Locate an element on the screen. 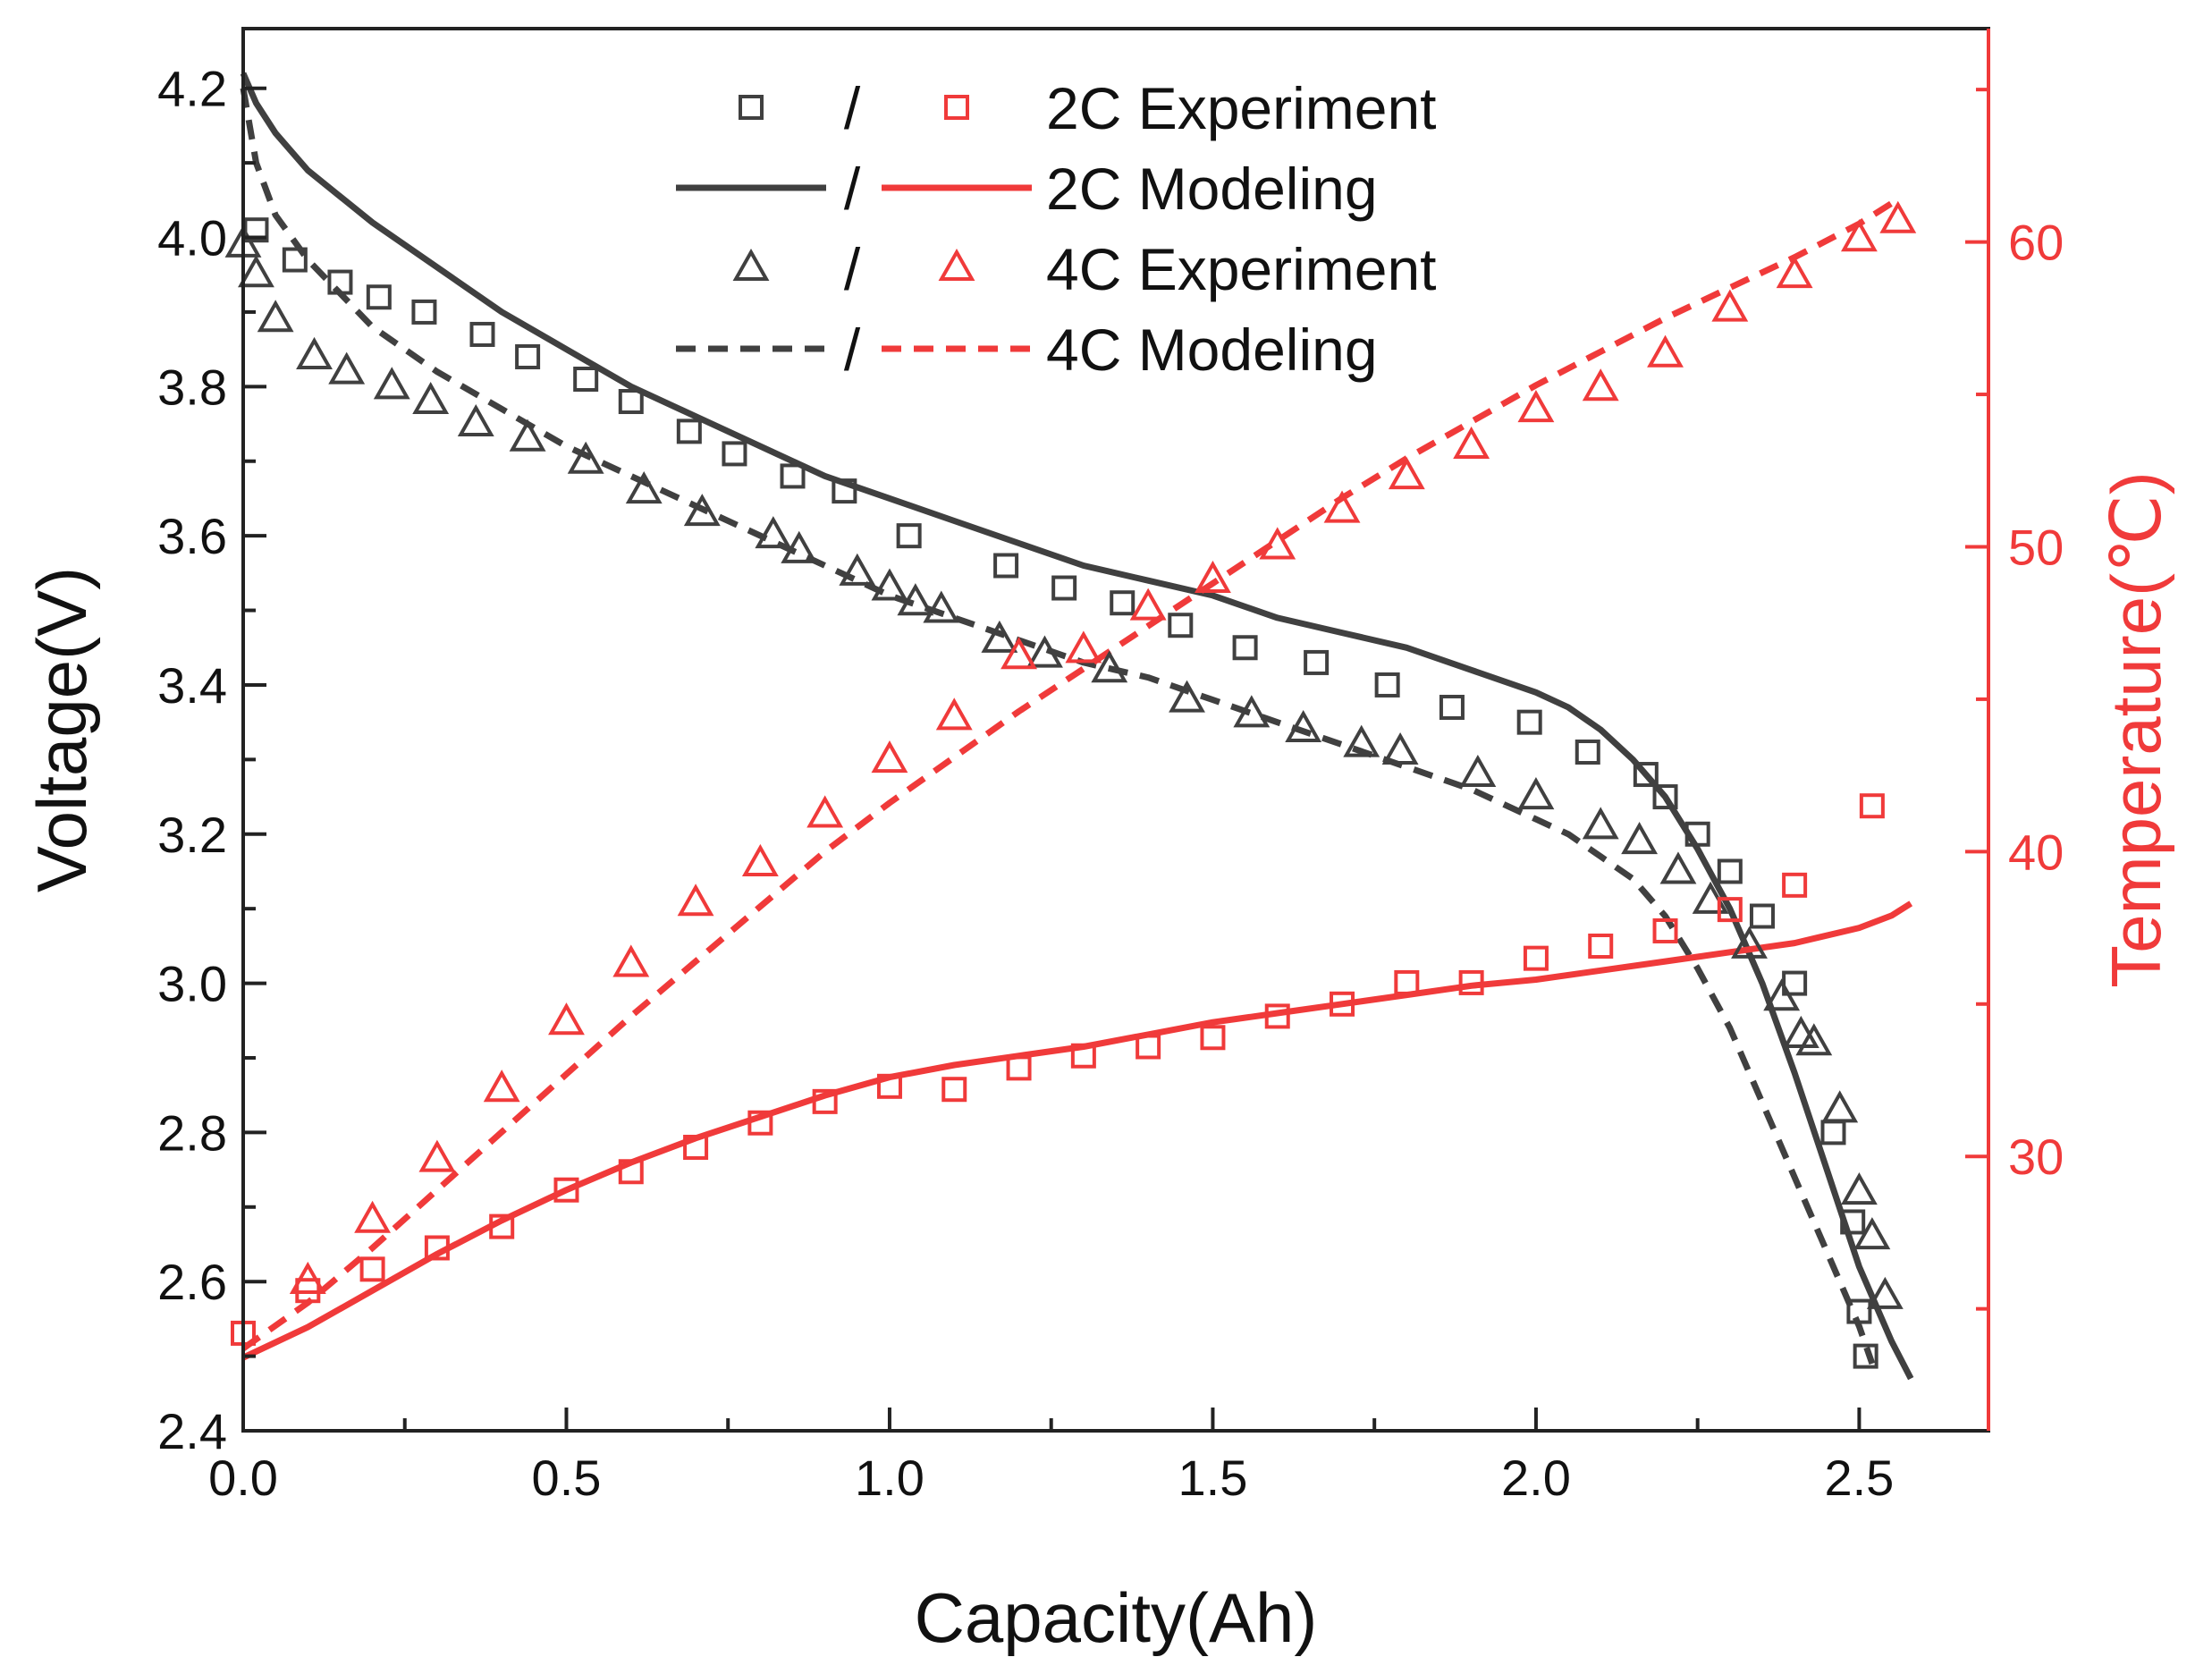  legend-item: / 4C Modeling is located at coordinates (1027, 350).